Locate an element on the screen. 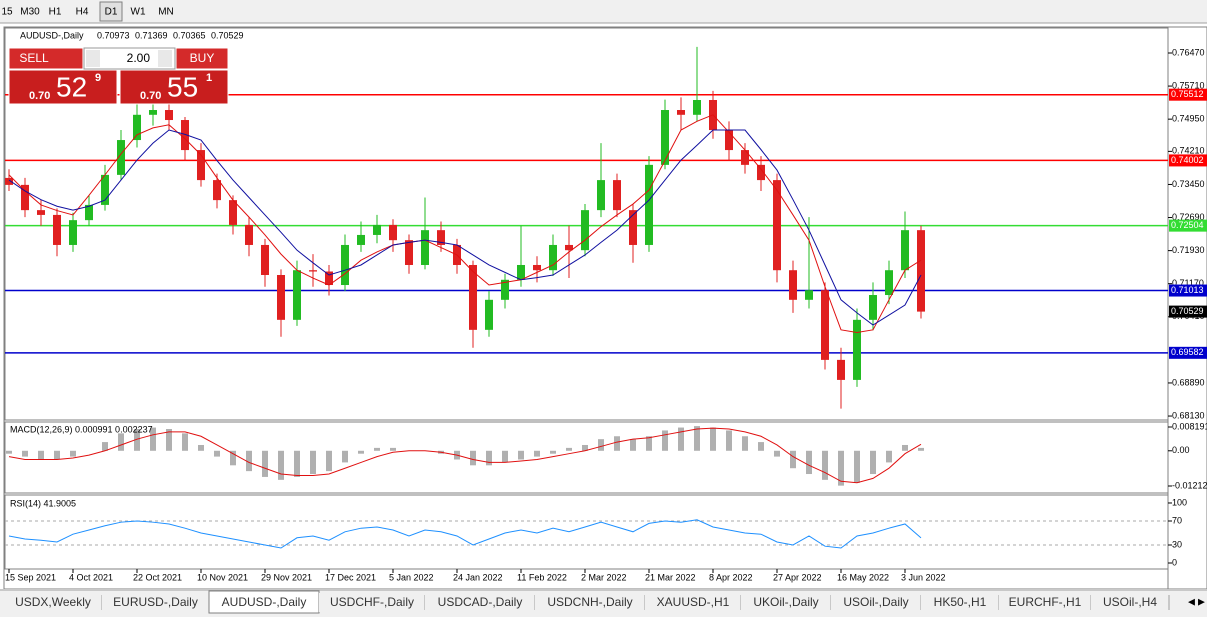 The height and width of the screenshot is (622, 1207). x-tick-label: 5 Jan 2022 is located at coordinates (411, 577).